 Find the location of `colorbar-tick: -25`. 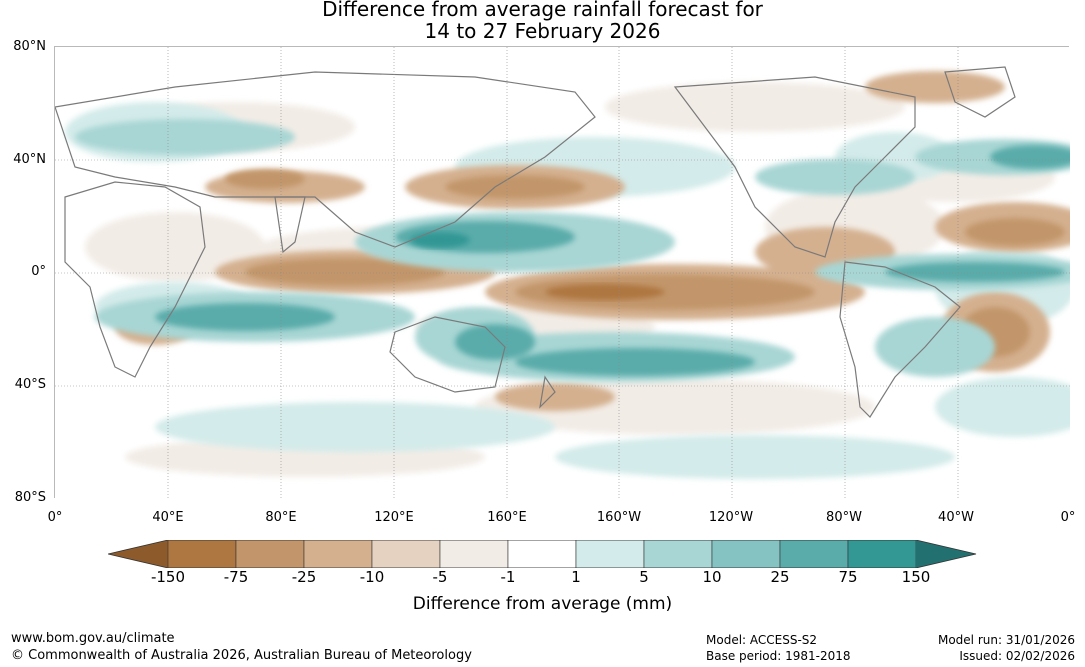

colorbar-tick: -25 is located at coordinates (304, 577).